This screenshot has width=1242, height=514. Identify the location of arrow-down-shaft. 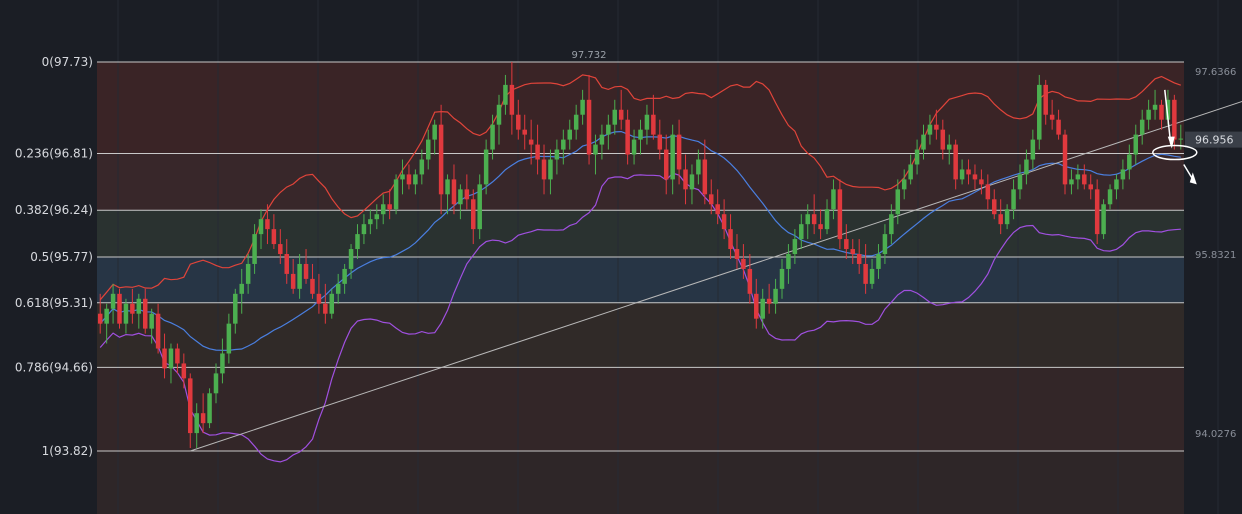
(1168, 117).